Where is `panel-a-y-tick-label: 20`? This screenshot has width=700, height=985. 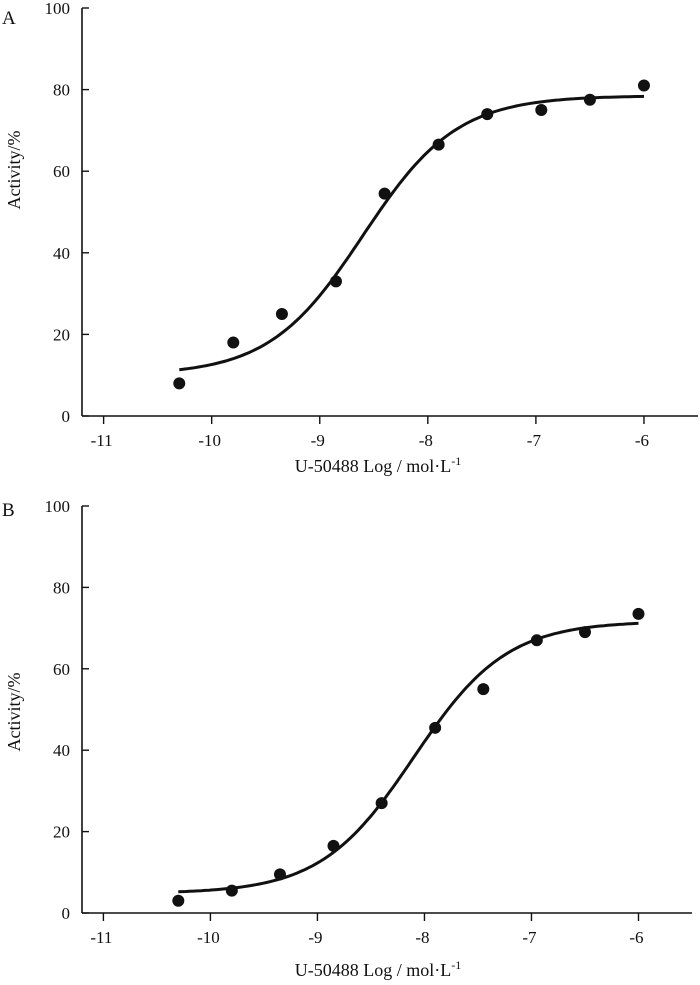 panel-a-y-tick-label: 20 is located at coordinates (61, 334).